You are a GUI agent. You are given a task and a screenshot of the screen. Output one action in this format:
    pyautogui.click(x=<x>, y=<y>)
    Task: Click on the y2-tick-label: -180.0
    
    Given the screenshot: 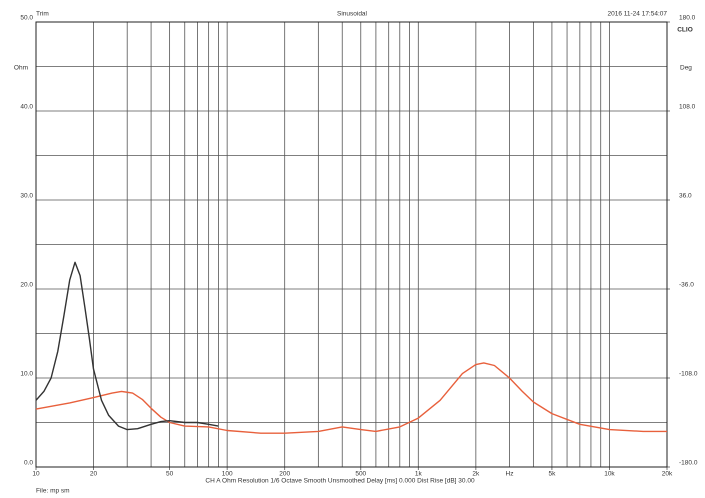 What is the action you would take?
    pyautogui.click(x=688, y=463)
    